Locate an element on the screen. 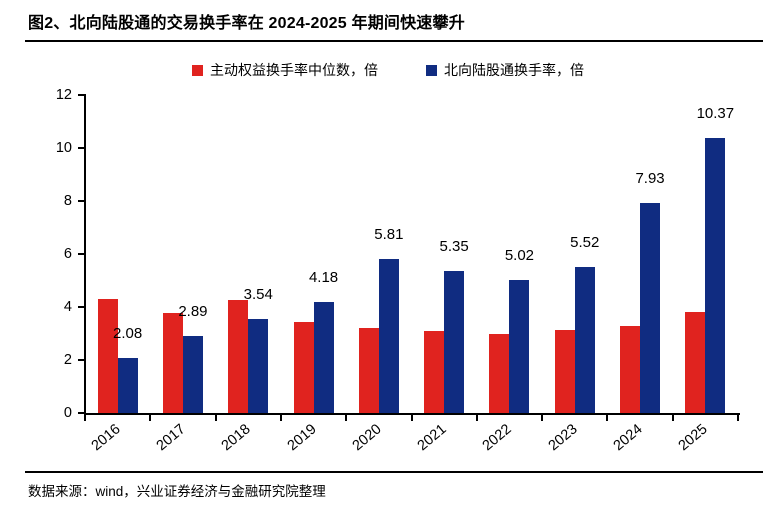 The width and height of the screenshot is (776, 517). bar-active-equity-turnover-2019 is located at coordinates (303, 367).